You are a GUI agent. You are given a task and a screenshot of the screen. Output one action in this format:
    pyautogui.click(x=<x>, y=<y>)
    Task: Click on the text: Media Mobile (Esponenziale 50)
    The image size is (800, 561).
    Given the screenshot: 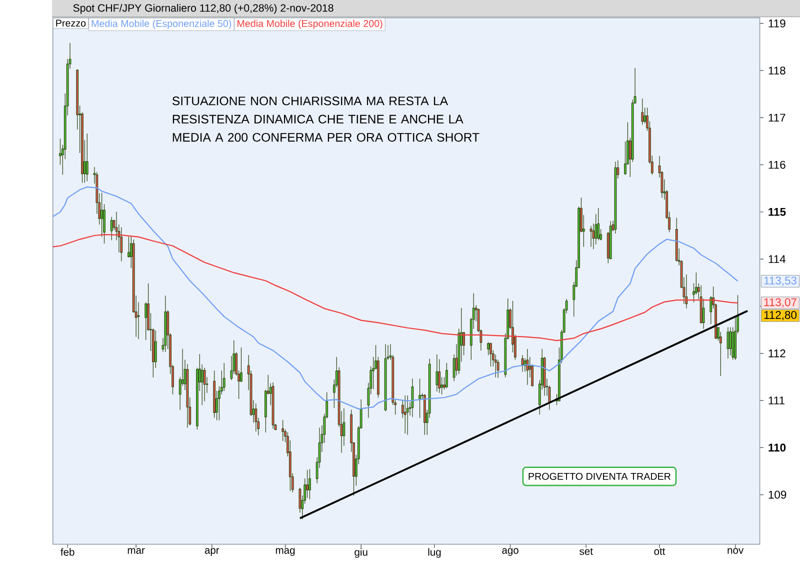 What is the action you would take?
    pyautogui.click(x=162, y=24)
    